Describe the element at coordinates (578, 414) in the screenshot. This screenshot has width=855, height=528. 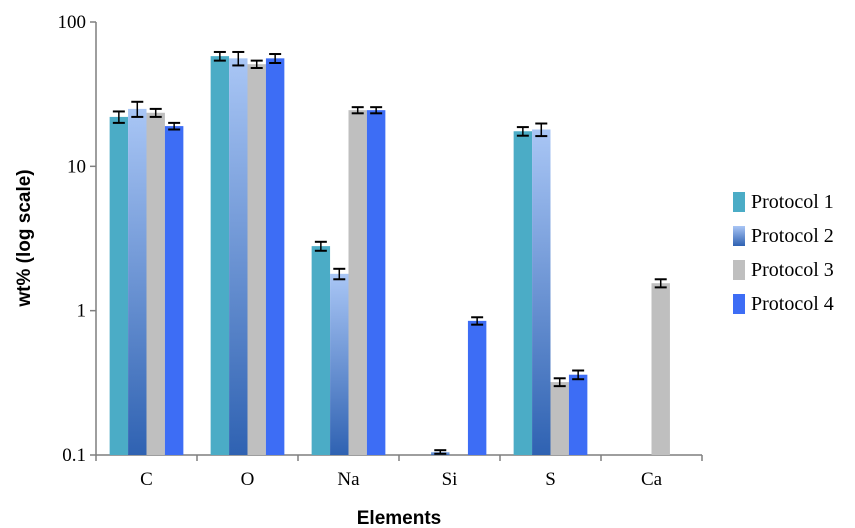
I see `bar-protocol-4-s` at that location.